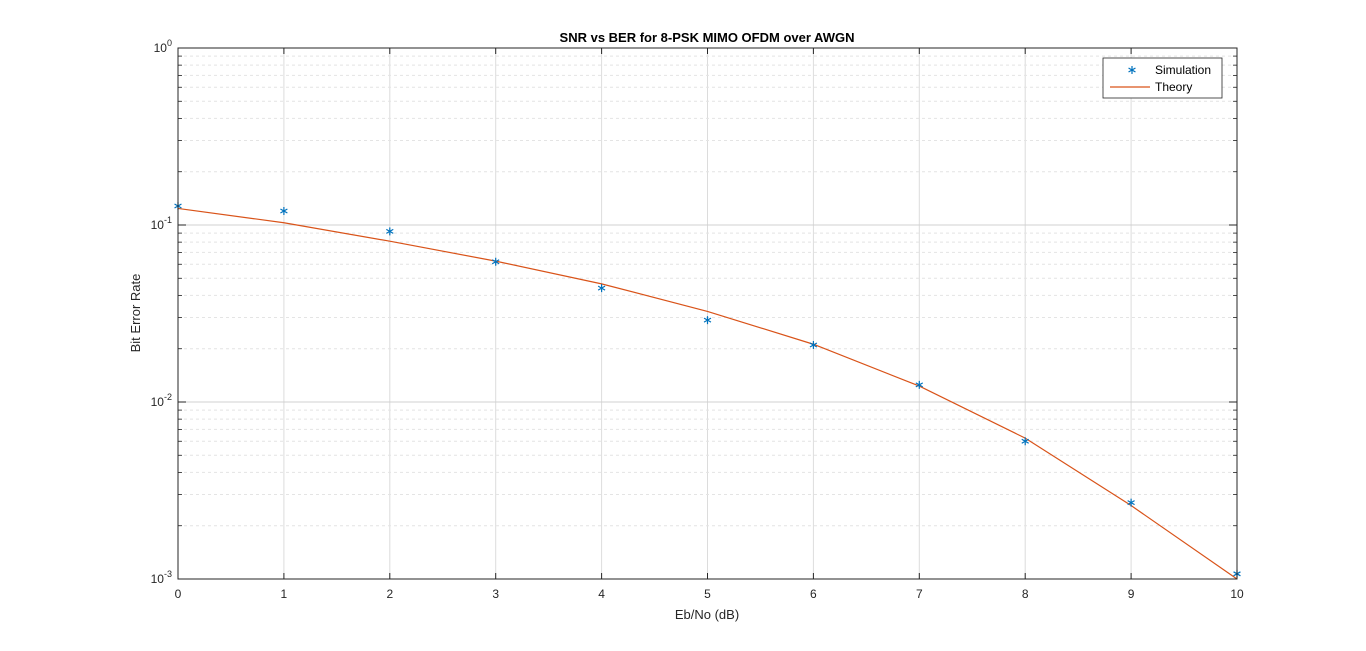 The image size is (1366, 651). What do you see at coordinates (389, 594) in the screenshot?
I see `x-tick-label: 2` at bounding box center [389, 594].